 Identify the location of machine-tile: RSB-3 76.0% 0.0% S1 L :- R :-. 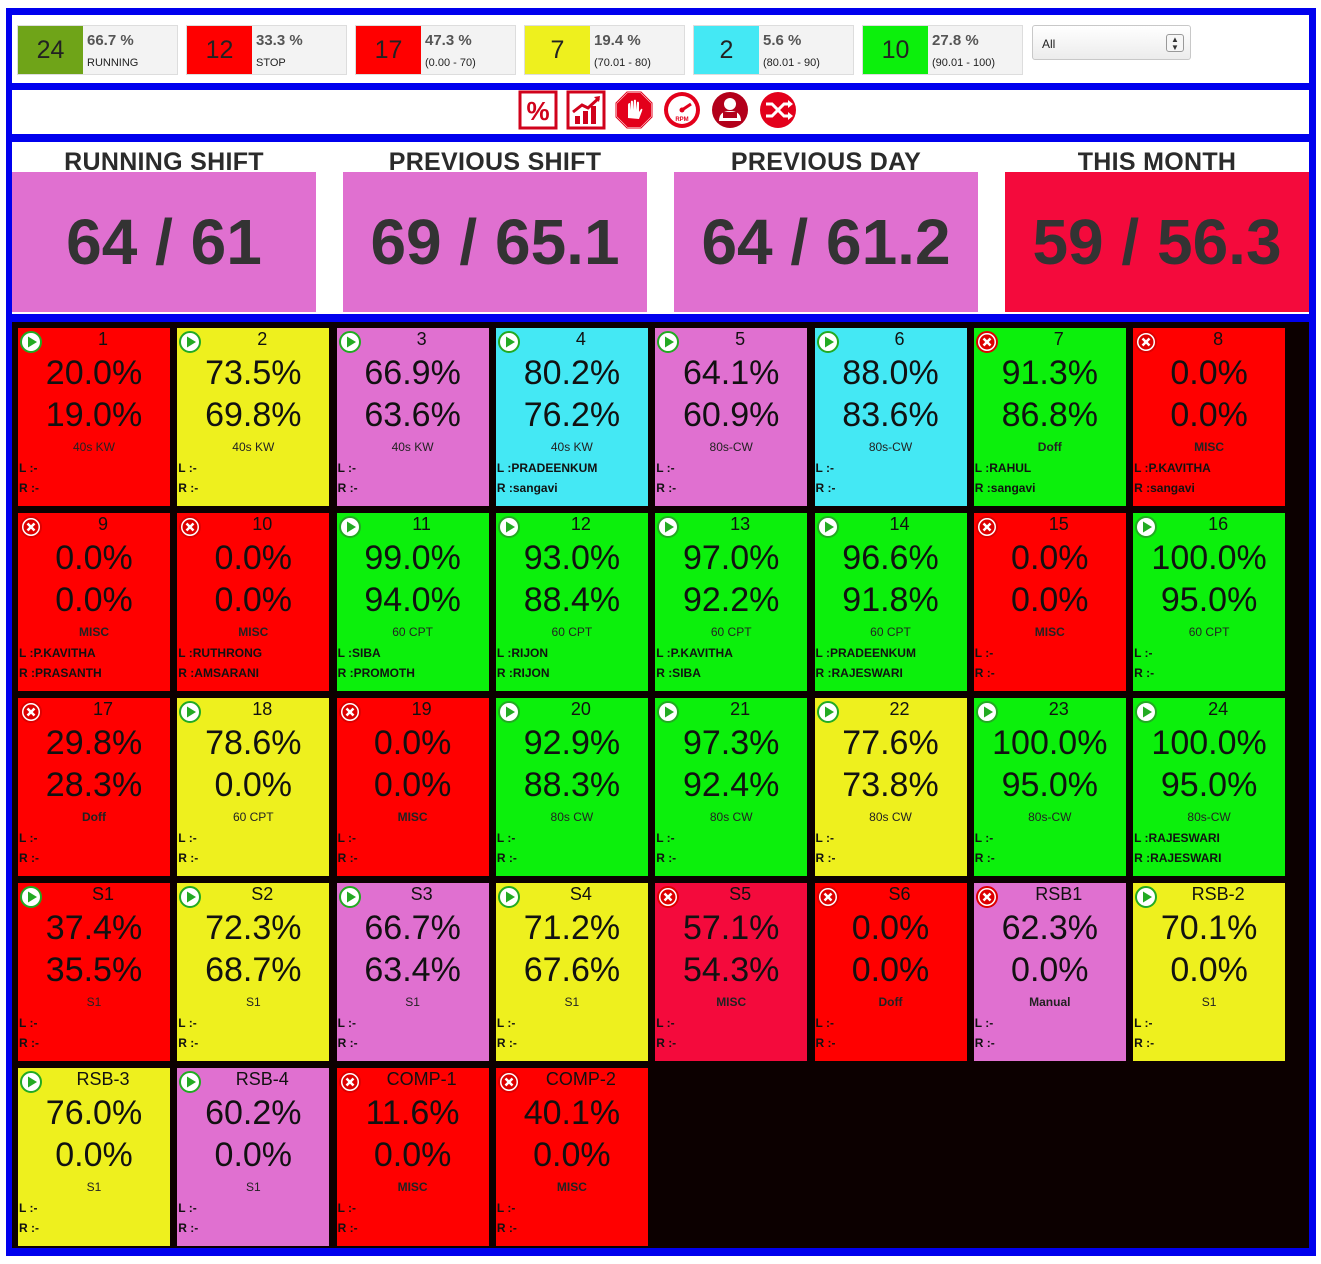
(94, 1157).